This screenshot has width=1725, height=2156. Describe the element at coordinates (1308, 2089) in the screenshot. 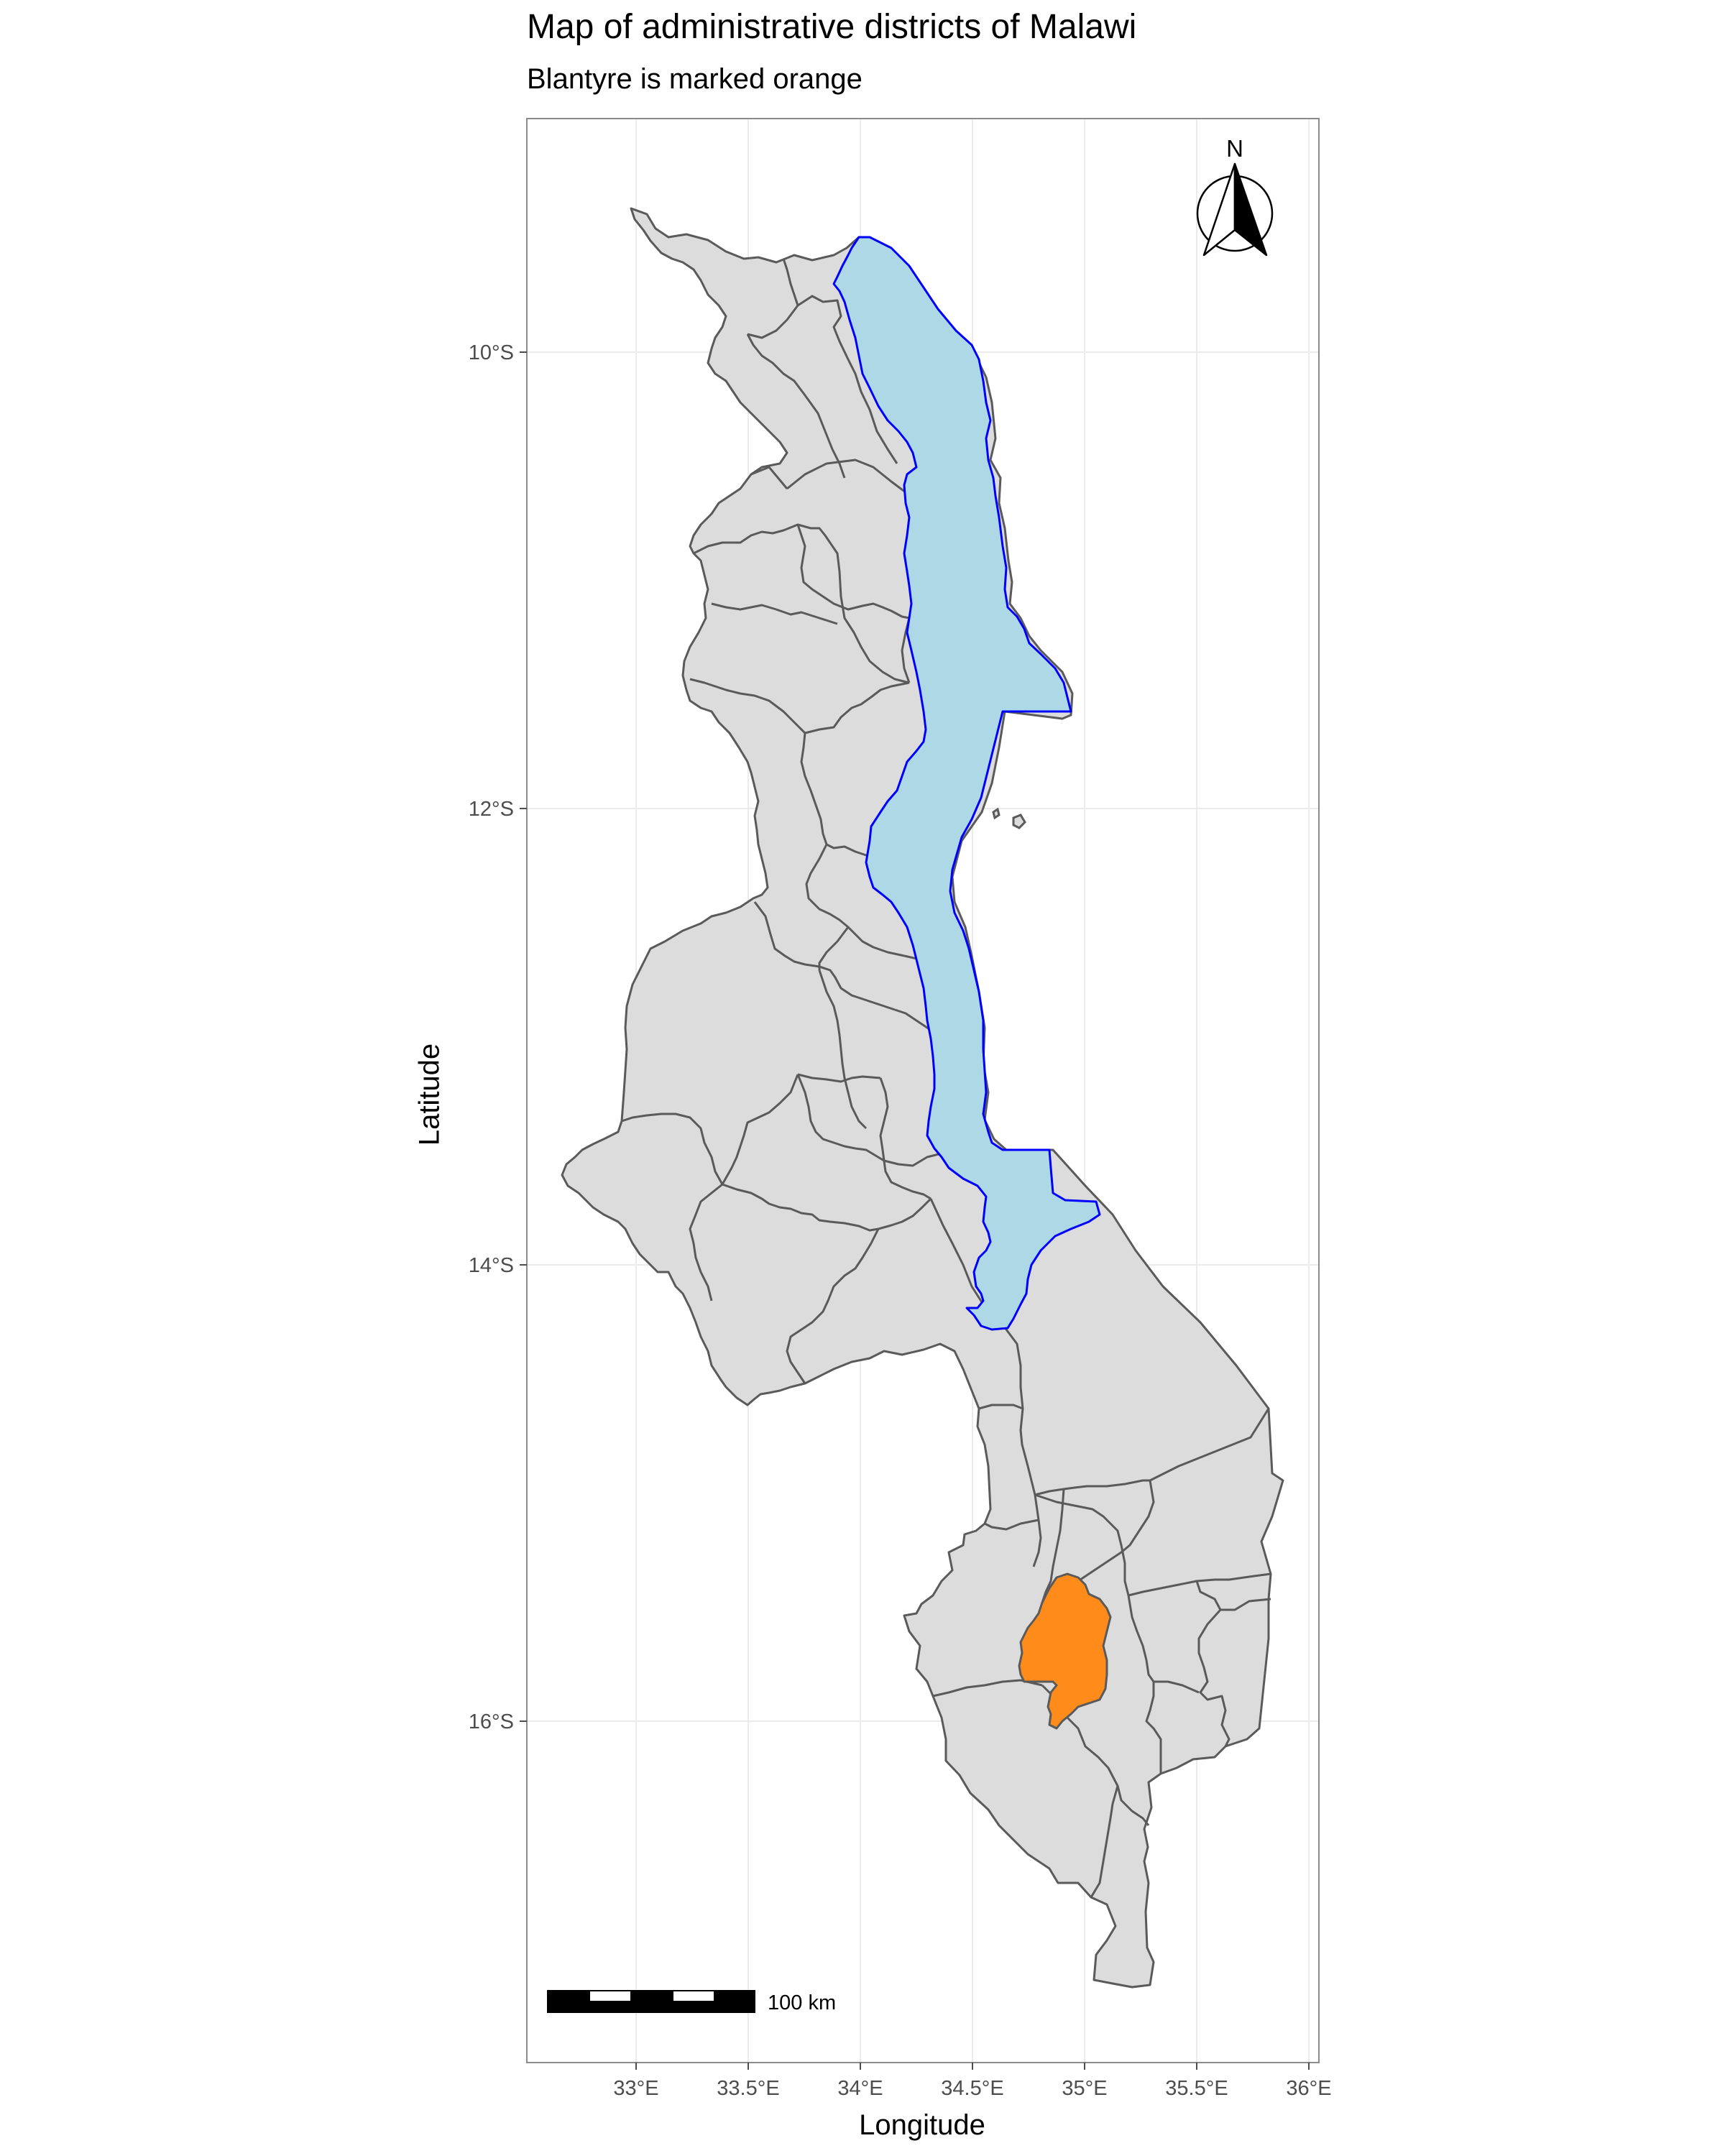

I see `x-tick-label: 36°E` at that location.